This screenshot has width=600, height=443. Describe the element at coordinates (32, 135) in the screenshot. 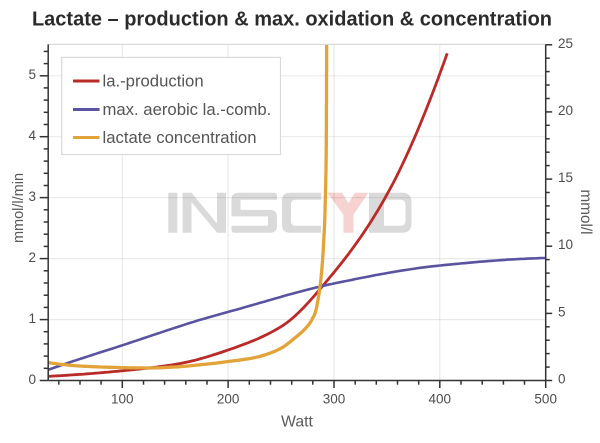

I see `svg-text: 4` at that location.